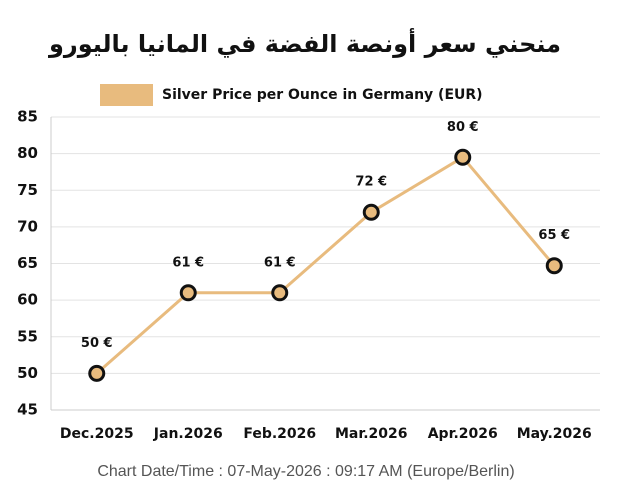 This screenshot has width=625, height=500. What do you see at coordinates (27, 117) in the screenshot?
I see `y-tick-label: 85` at bounding box center [27, 117].